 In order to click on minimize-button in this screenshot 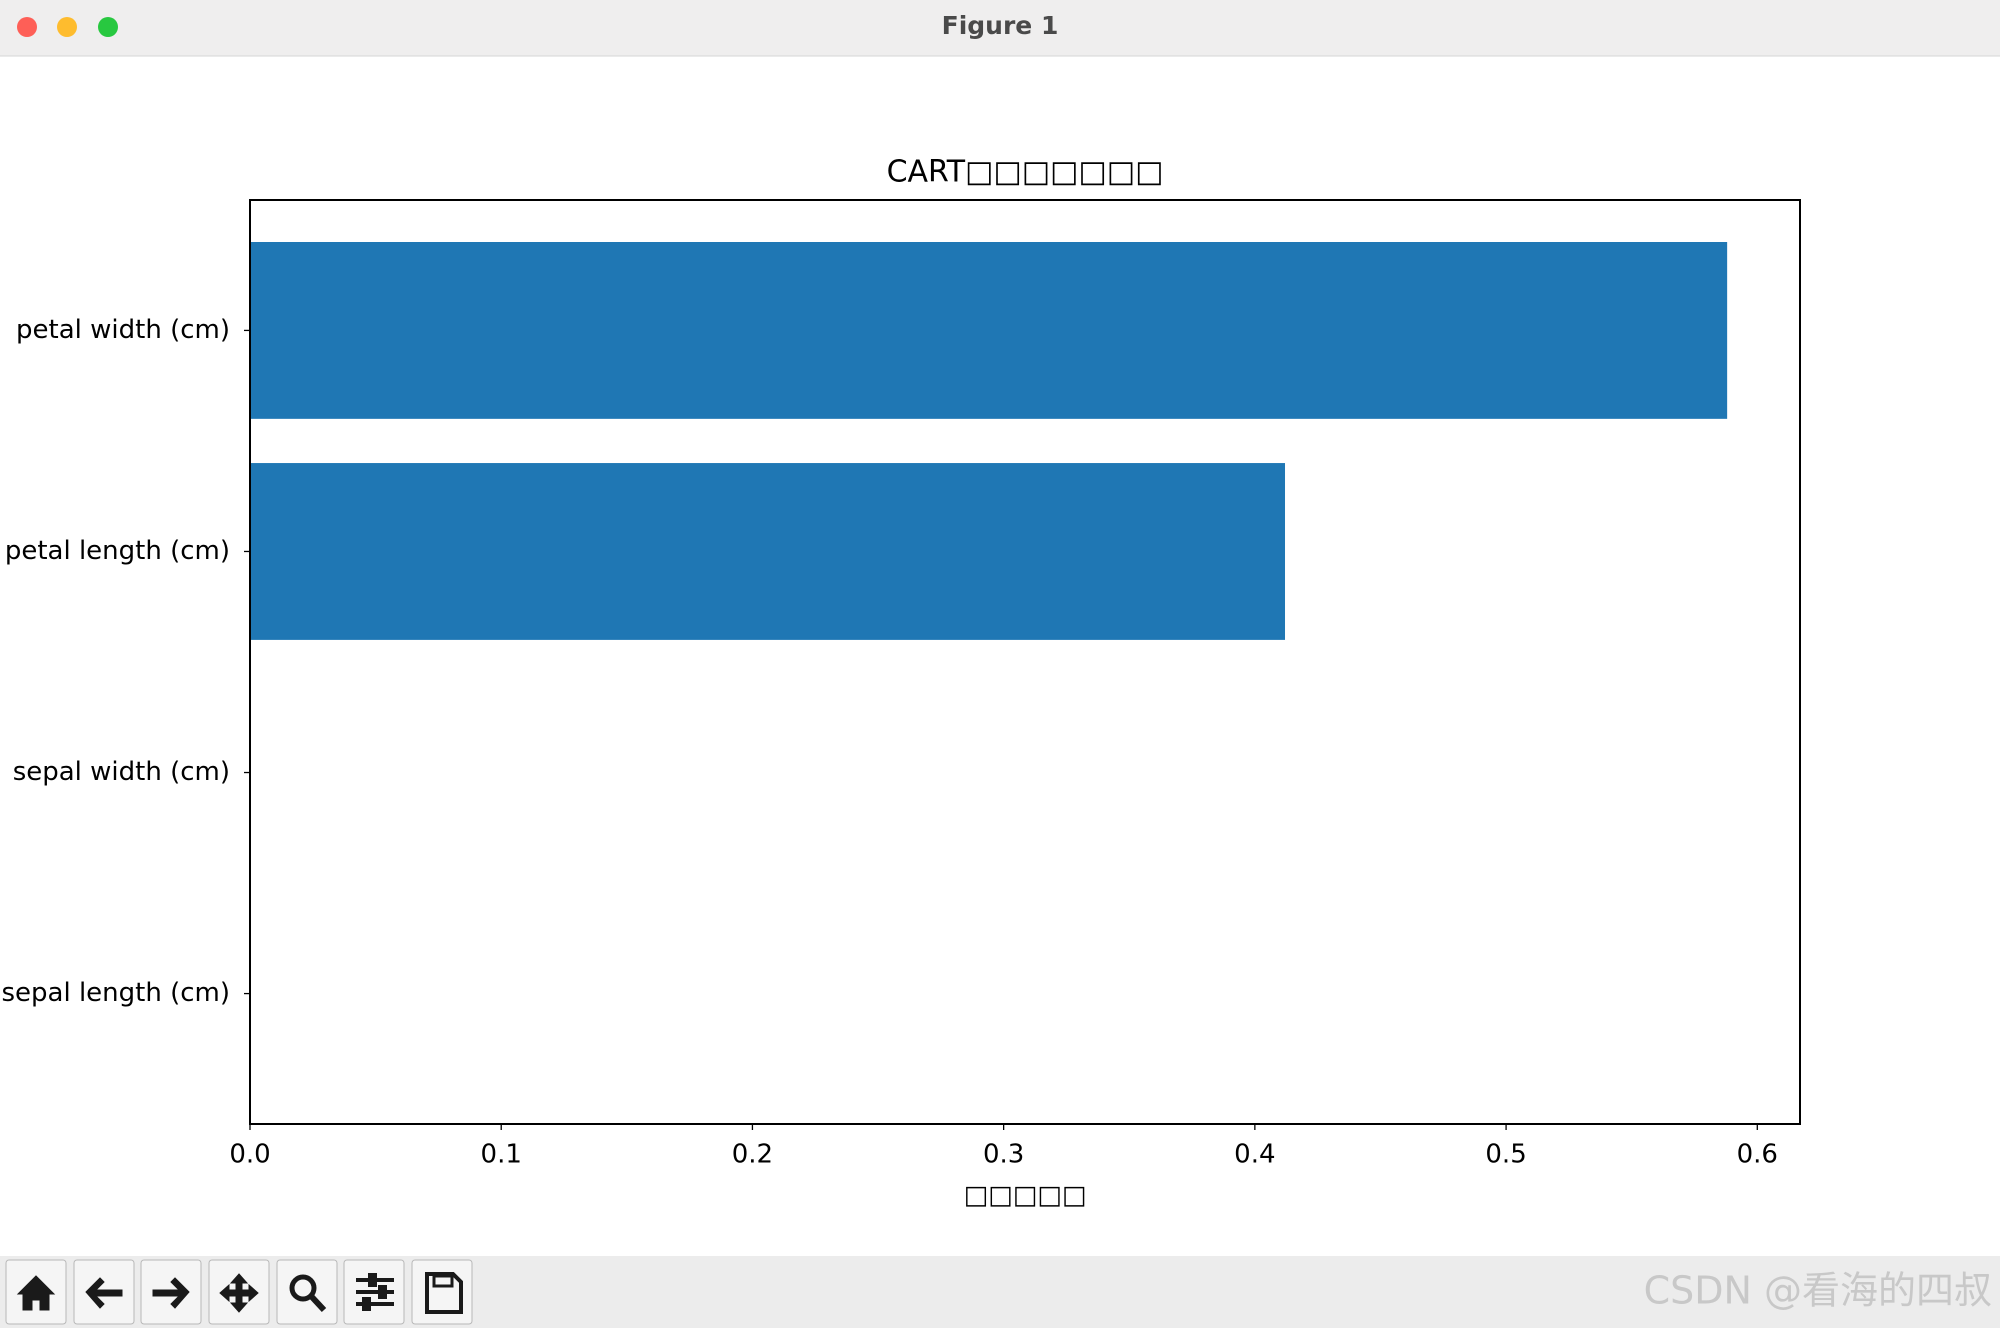, I will do `click(67, 27)`.